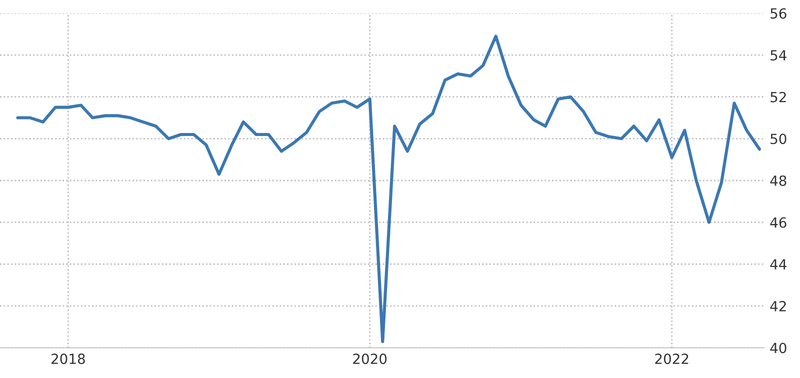 The width and height of the screenshot is (800, 378). What do you see at coordinates (68, 359) in the screenshot?
I see `x-tick-label: 2018` at bounding box center [68, 359].